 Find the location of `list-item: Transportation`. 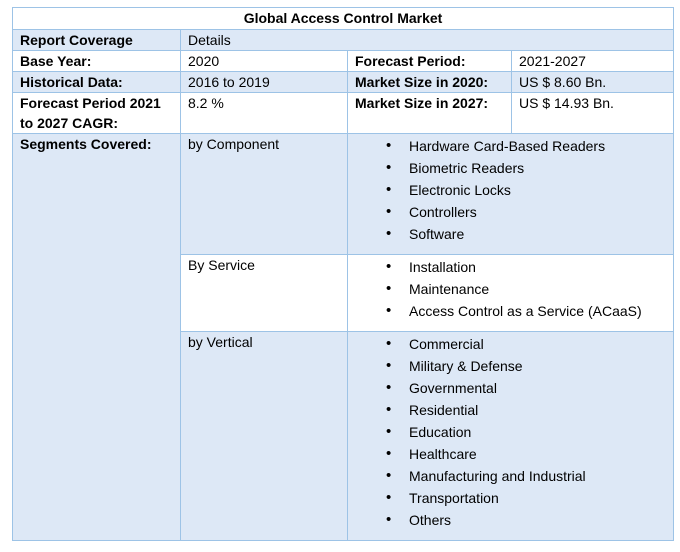

list-item: Transportation is located at coordinates (510, 498).